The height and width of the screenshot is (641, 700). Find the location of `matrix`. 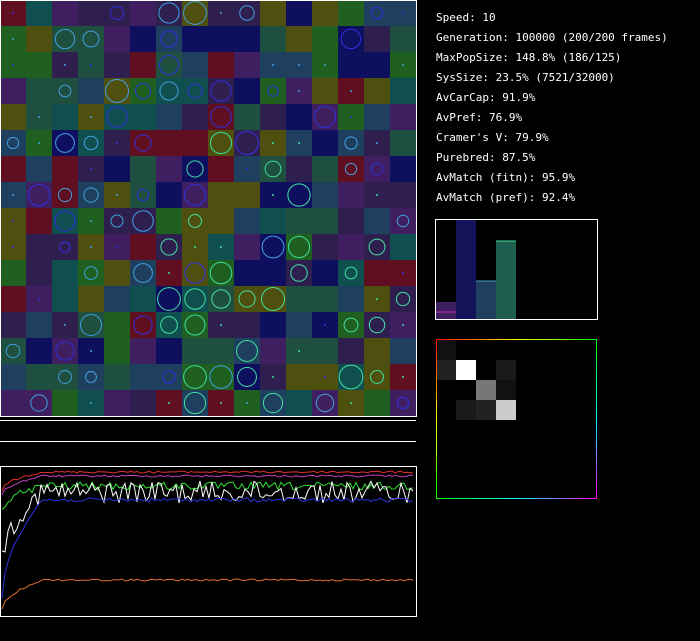

matrix is located at coordinates (516, 419).